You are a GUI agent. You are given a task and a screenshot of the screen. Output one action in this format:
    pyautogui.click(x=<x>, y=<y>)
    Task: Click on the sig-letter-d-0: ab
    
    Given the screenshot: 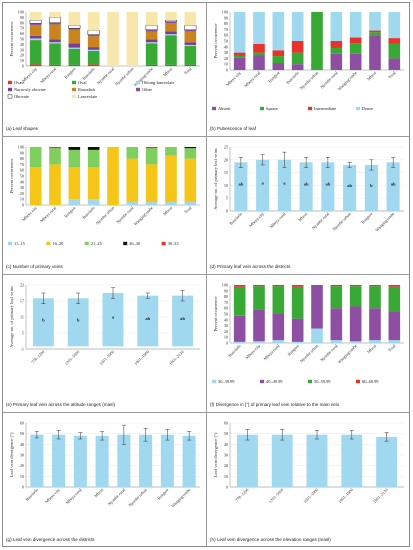 What is the action you would take?
    pyautogui.click(x=240, y=184)
    